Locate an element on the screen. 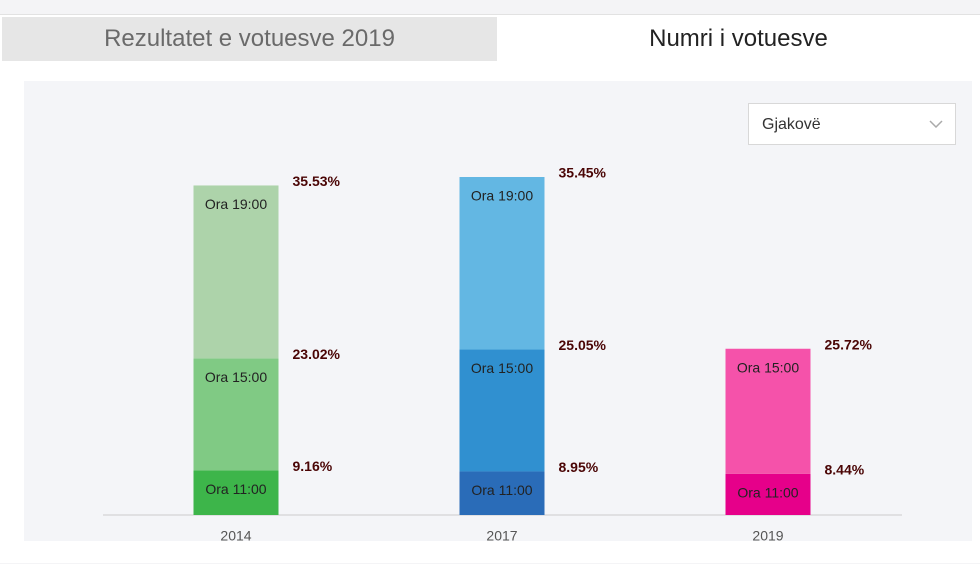 The image size is (980, 564). value-label: 8.95% is located at coordinates (579, 467).